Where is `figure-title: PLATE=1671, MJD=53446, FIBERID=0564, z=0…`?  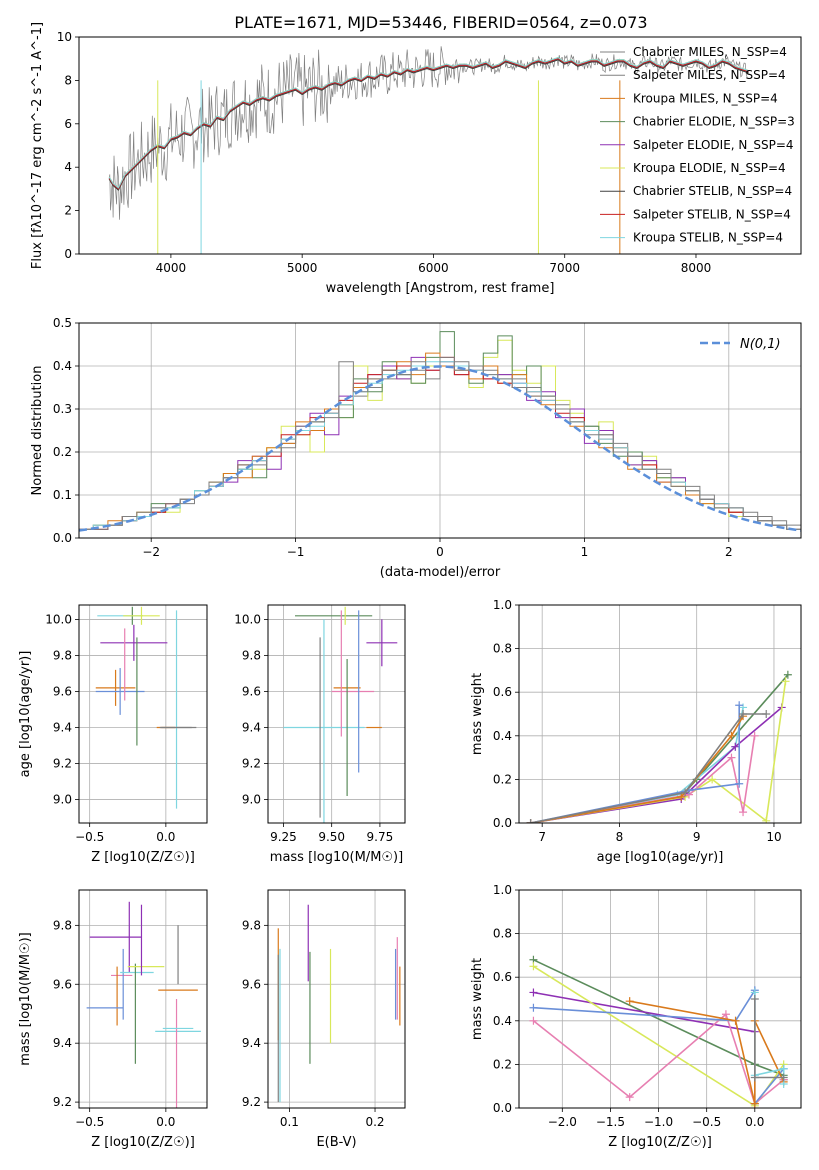 figure-title: PLATE=1671, MJD=53446, FIBERID=0564, z=0… is located at coordinates (440, 22).